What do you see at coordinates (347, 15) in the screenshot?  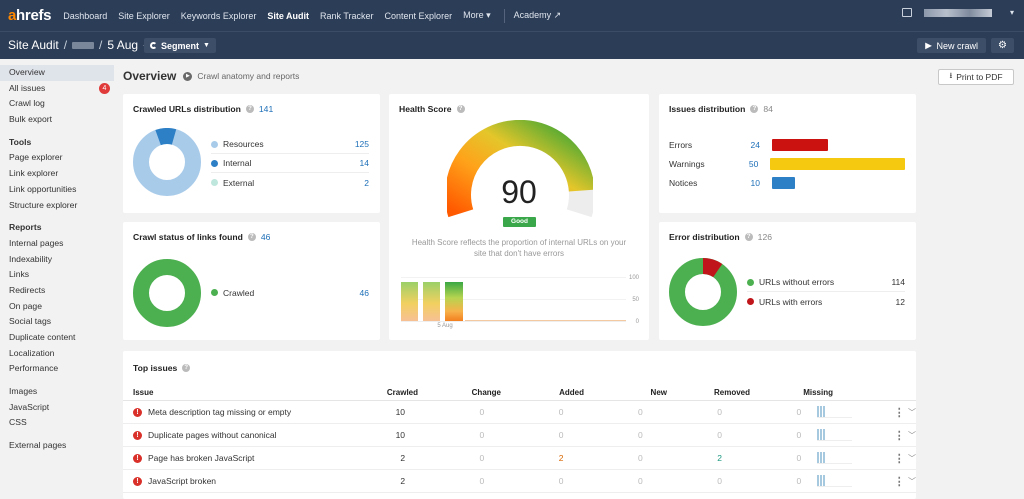 I see `nav-rank-tracker: Rank Tracker` at bounding box center [347, 15].